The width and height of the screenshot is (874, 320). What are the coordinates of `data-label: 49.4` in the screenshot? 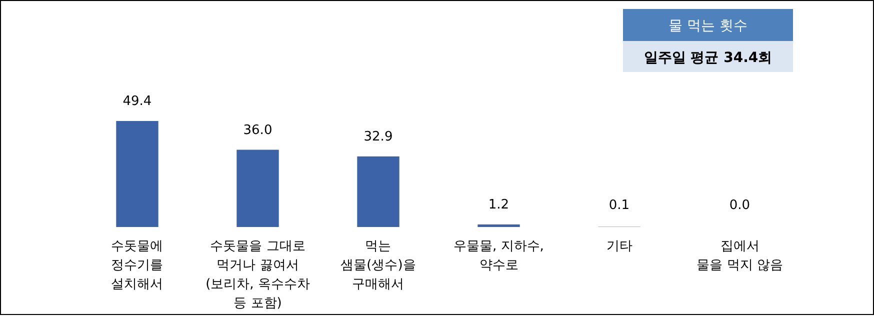 It's located at (137, 101).